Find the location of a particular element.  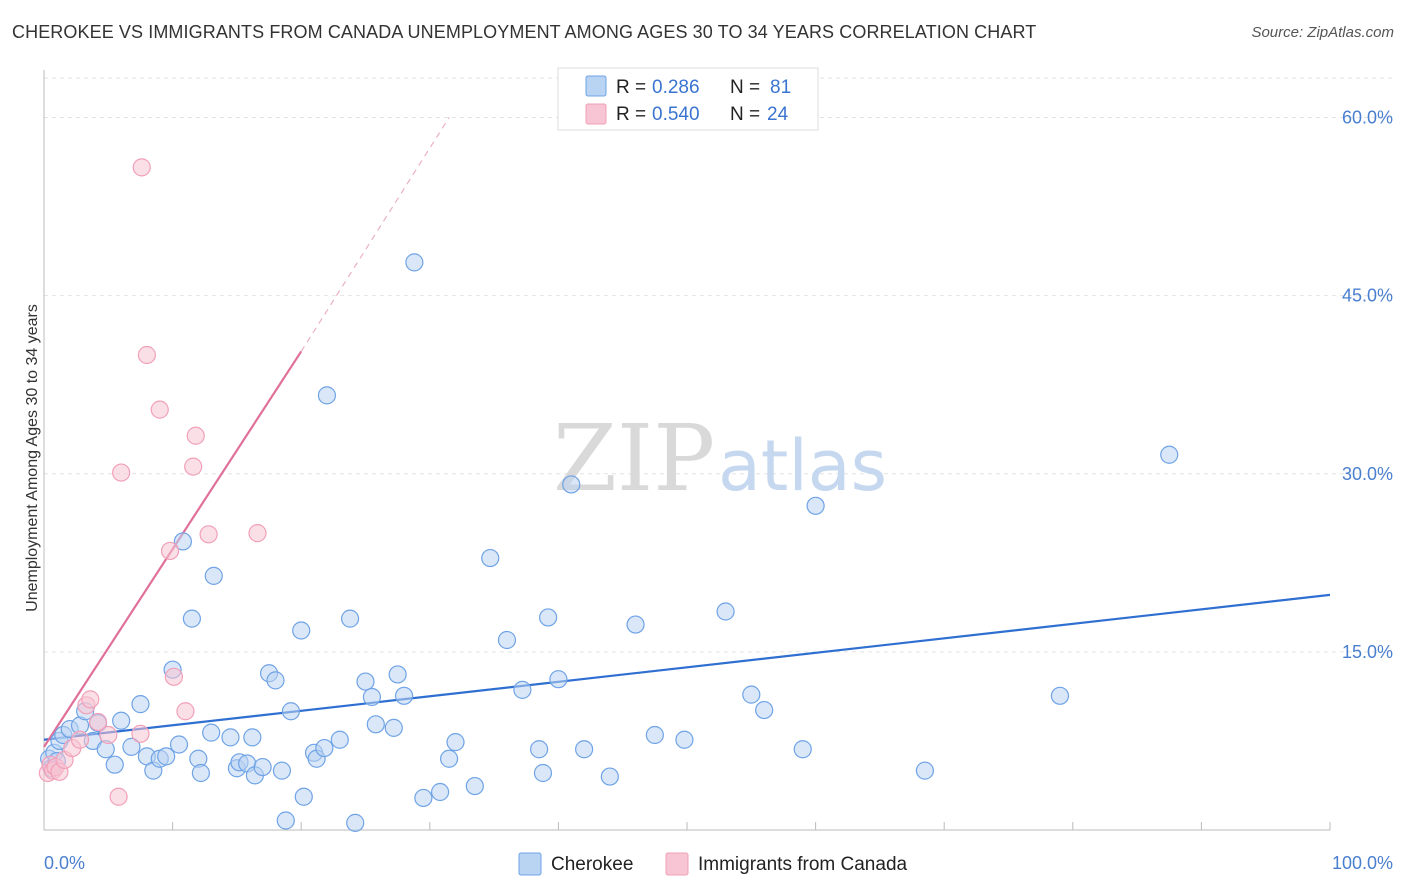

y-tick-label: 15.0% is located at coordinates (1367, 652).